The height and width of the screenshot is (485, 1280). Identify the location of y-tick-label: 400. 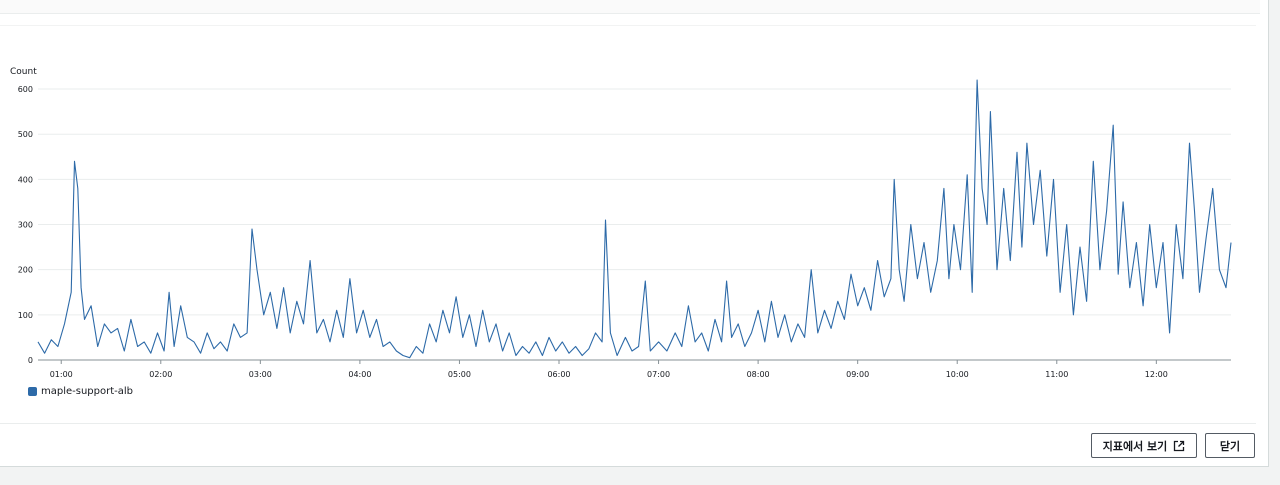
(25, 179).